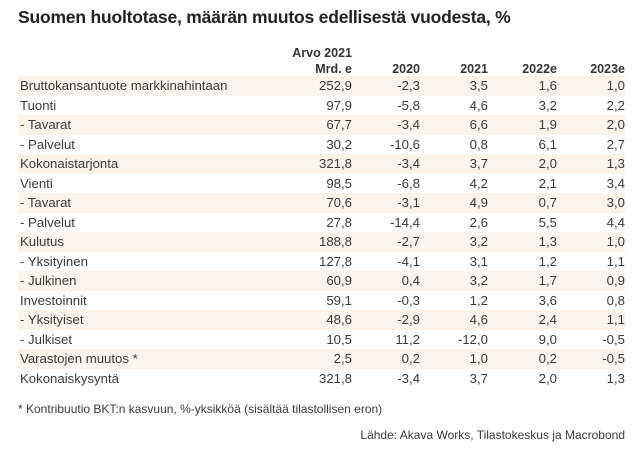 This screenshot has height=455, width=643. I want to click on table-cell: 59,1, so click(339, 300).